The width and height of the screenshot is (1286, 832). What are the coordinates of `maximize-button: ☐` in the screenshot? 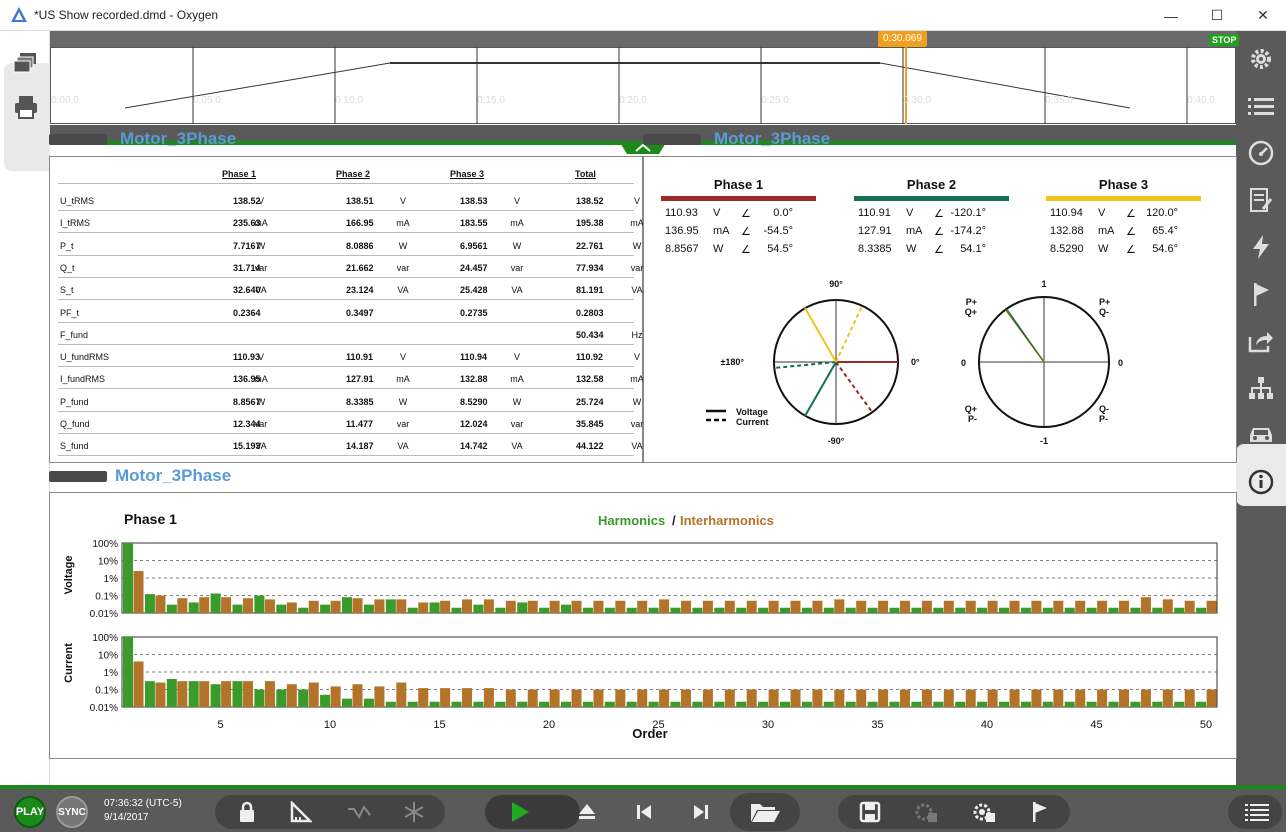 It's located at (1217, 15).